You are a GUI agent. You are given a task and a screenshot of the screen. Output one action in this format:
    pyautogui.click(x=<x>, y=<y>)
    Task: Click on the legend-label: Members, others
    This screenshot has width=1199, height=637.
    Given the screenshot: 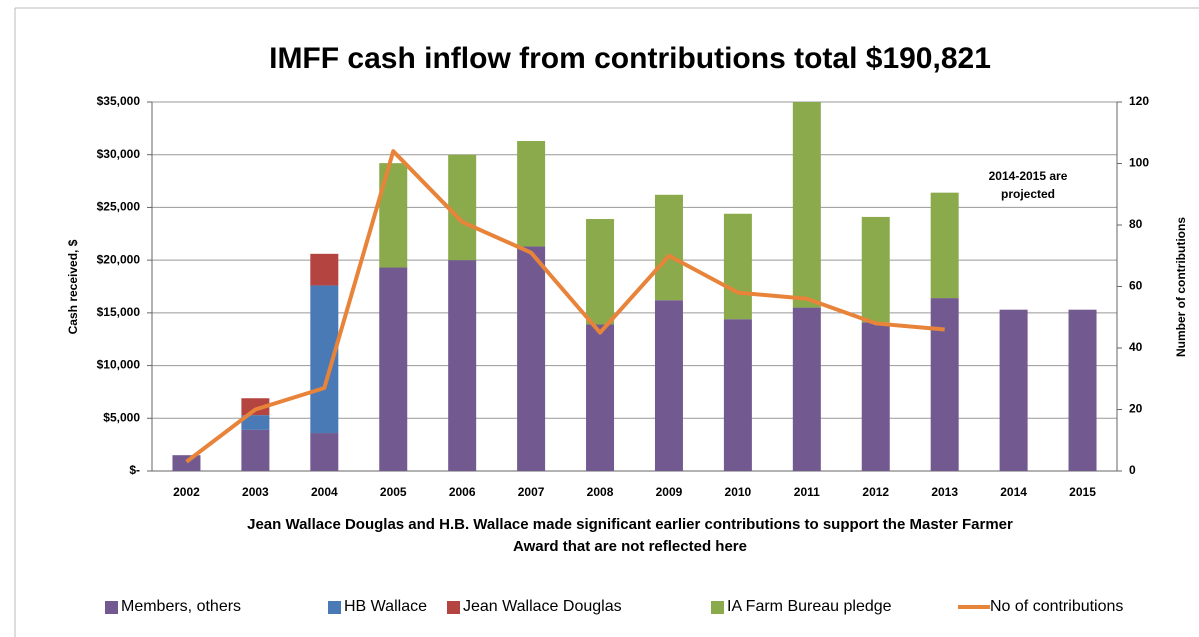 What is the action you would take?
    pyautogui.click(x=181, y=606)
    